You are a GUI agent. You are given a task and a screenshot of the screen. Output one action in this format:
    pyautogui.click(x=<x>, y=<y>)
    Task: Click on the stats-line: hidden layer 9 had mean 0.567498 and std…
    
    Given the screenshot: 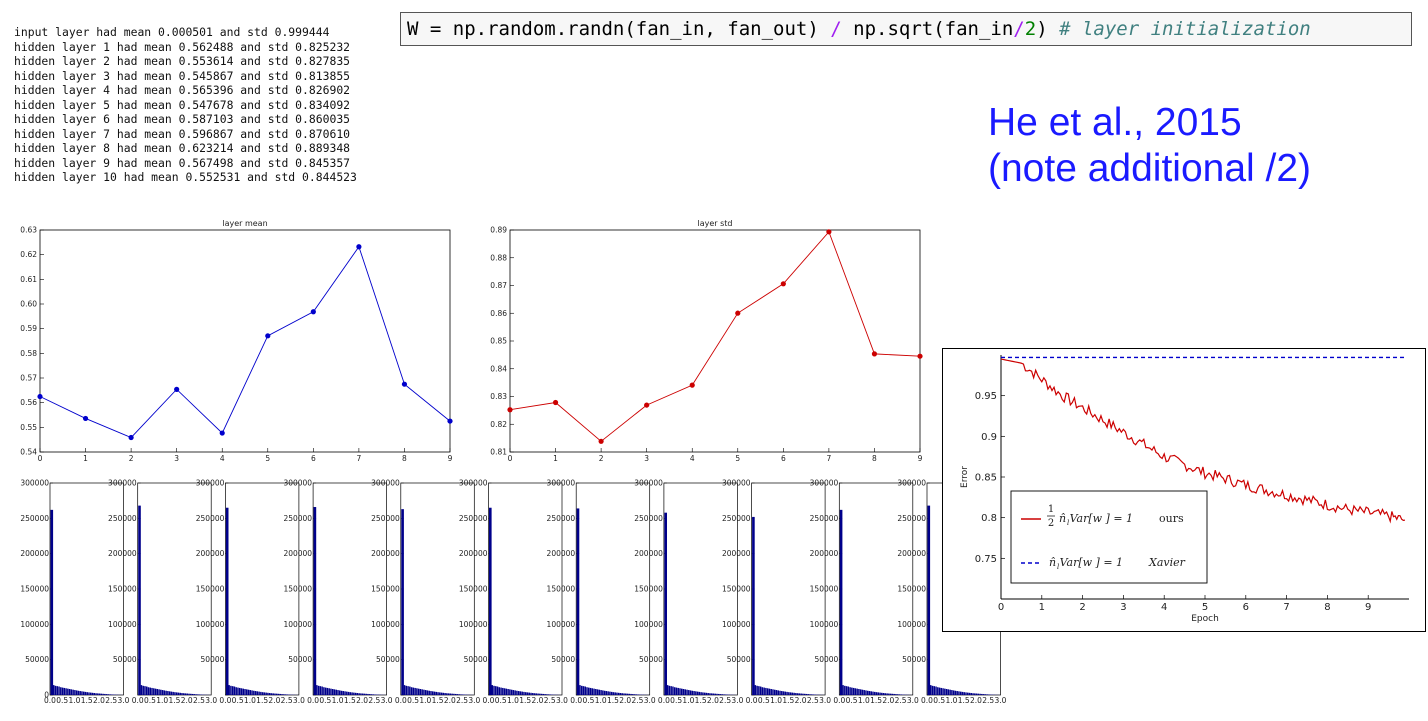 What is the action you would take?
    pyautogui.click(x=182, y=162)
    